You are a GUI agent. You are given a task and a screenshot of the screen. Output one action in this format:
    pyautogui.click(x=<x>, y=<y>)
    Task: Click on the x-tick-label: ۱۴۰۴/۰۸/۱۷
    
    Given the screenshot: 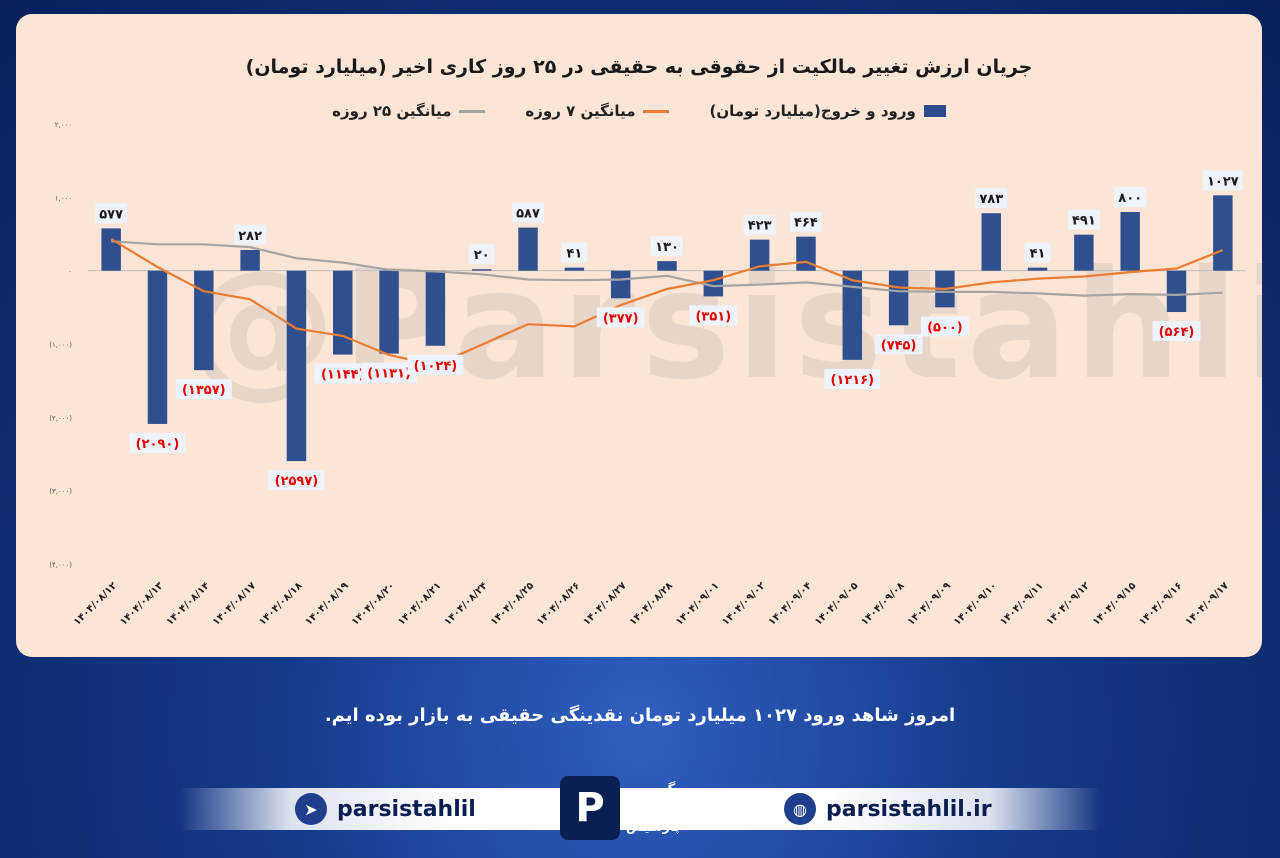 What is the action you would take?
    pyautogui.click(x=234, y=603)
    